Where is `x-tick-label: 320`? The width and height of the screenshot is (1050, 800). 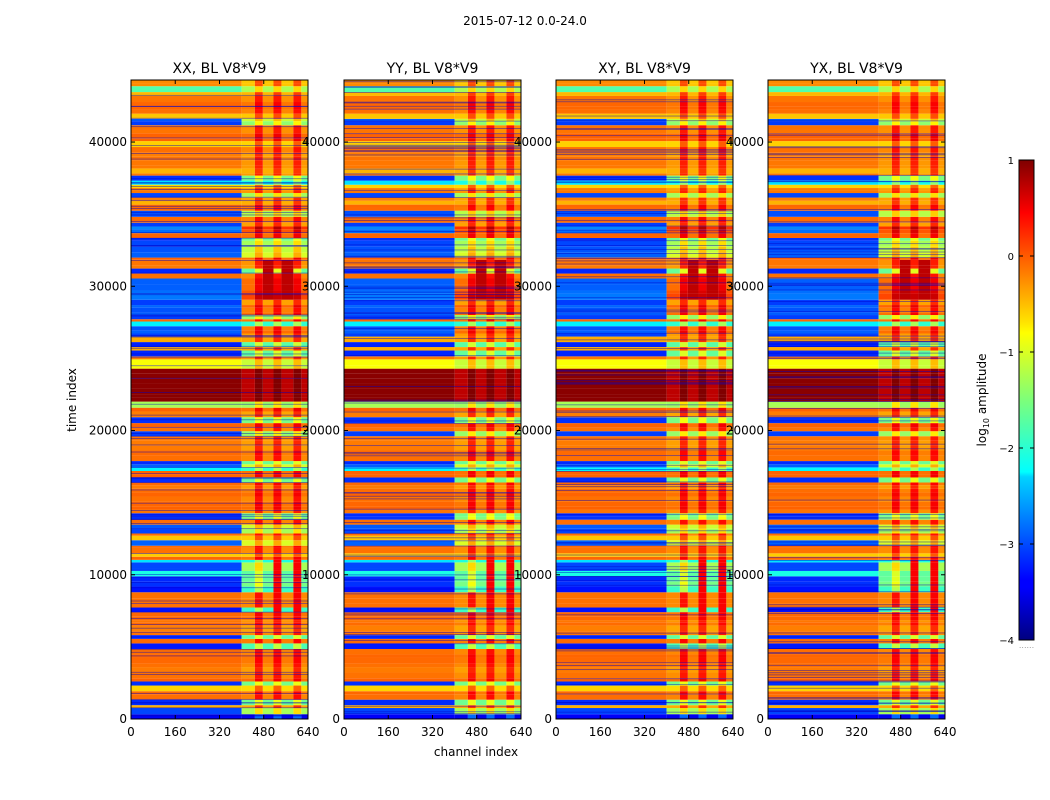 x-tick-label: 320 is located at coordinates (219, 732).